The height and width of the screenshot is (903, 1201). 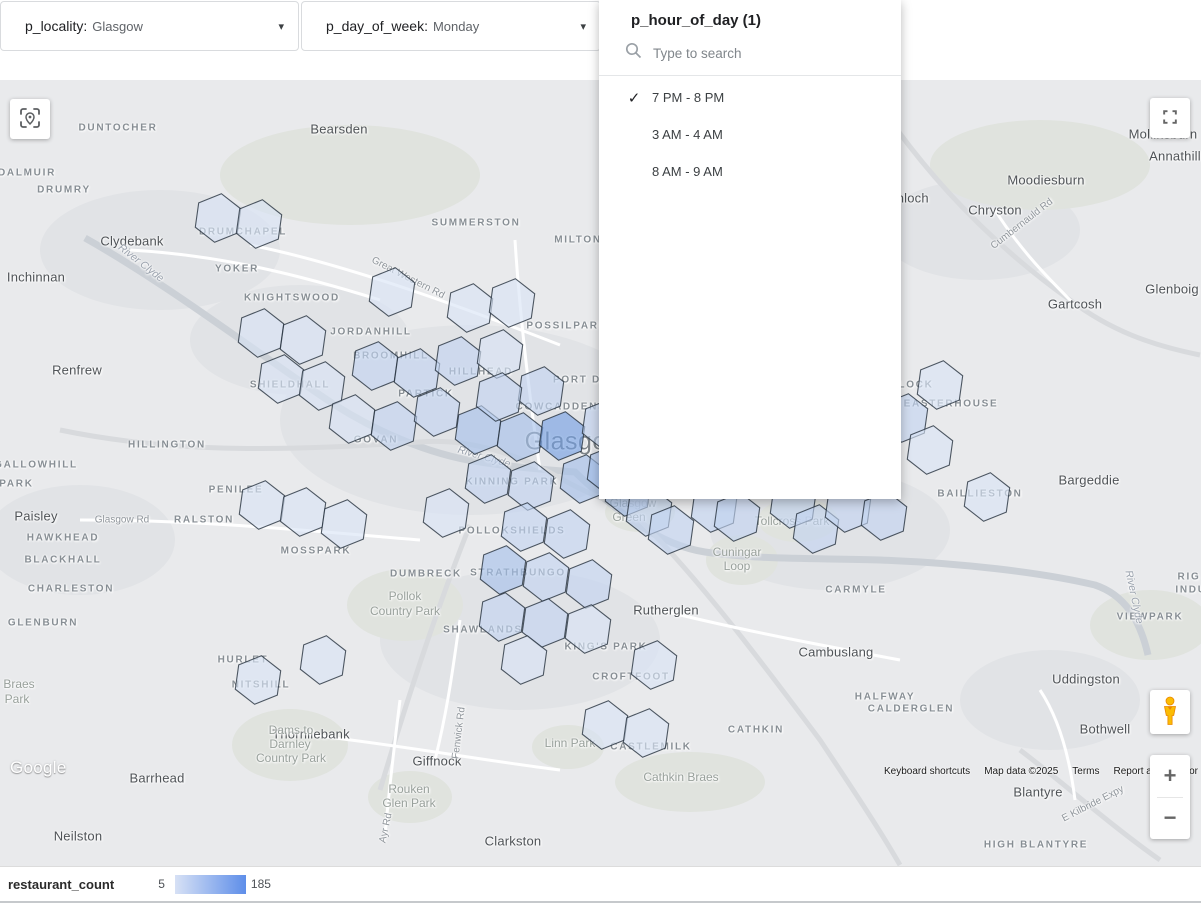 What do you see at coordinates (61, 884) in the screenshot?
I see `legend-field-name: restaurant_count` at bounding box center [61, 884].